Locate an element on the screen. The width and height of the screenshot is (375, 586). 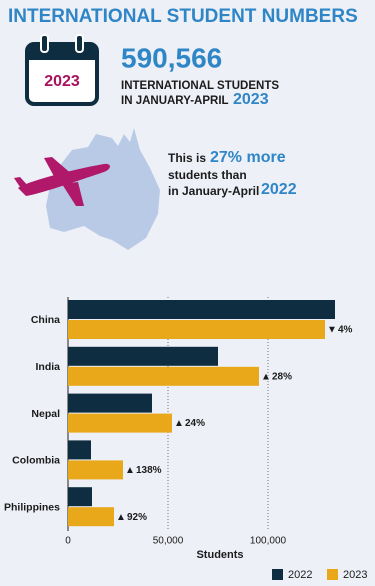
compare-text: in January-April is located at coordinates (213, 191).